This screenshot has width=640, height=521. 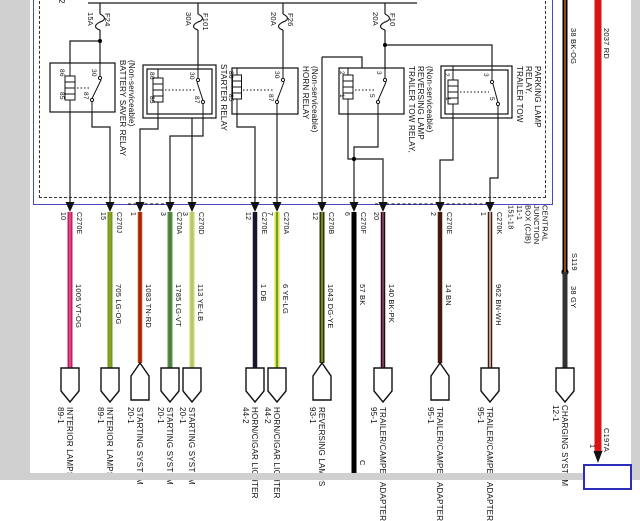 What do you see at coordinates (560, 446) in the screenshot?
I see `dest-label: 12-1 CHARGING SYSTEM` at bounding box center [560, 446].